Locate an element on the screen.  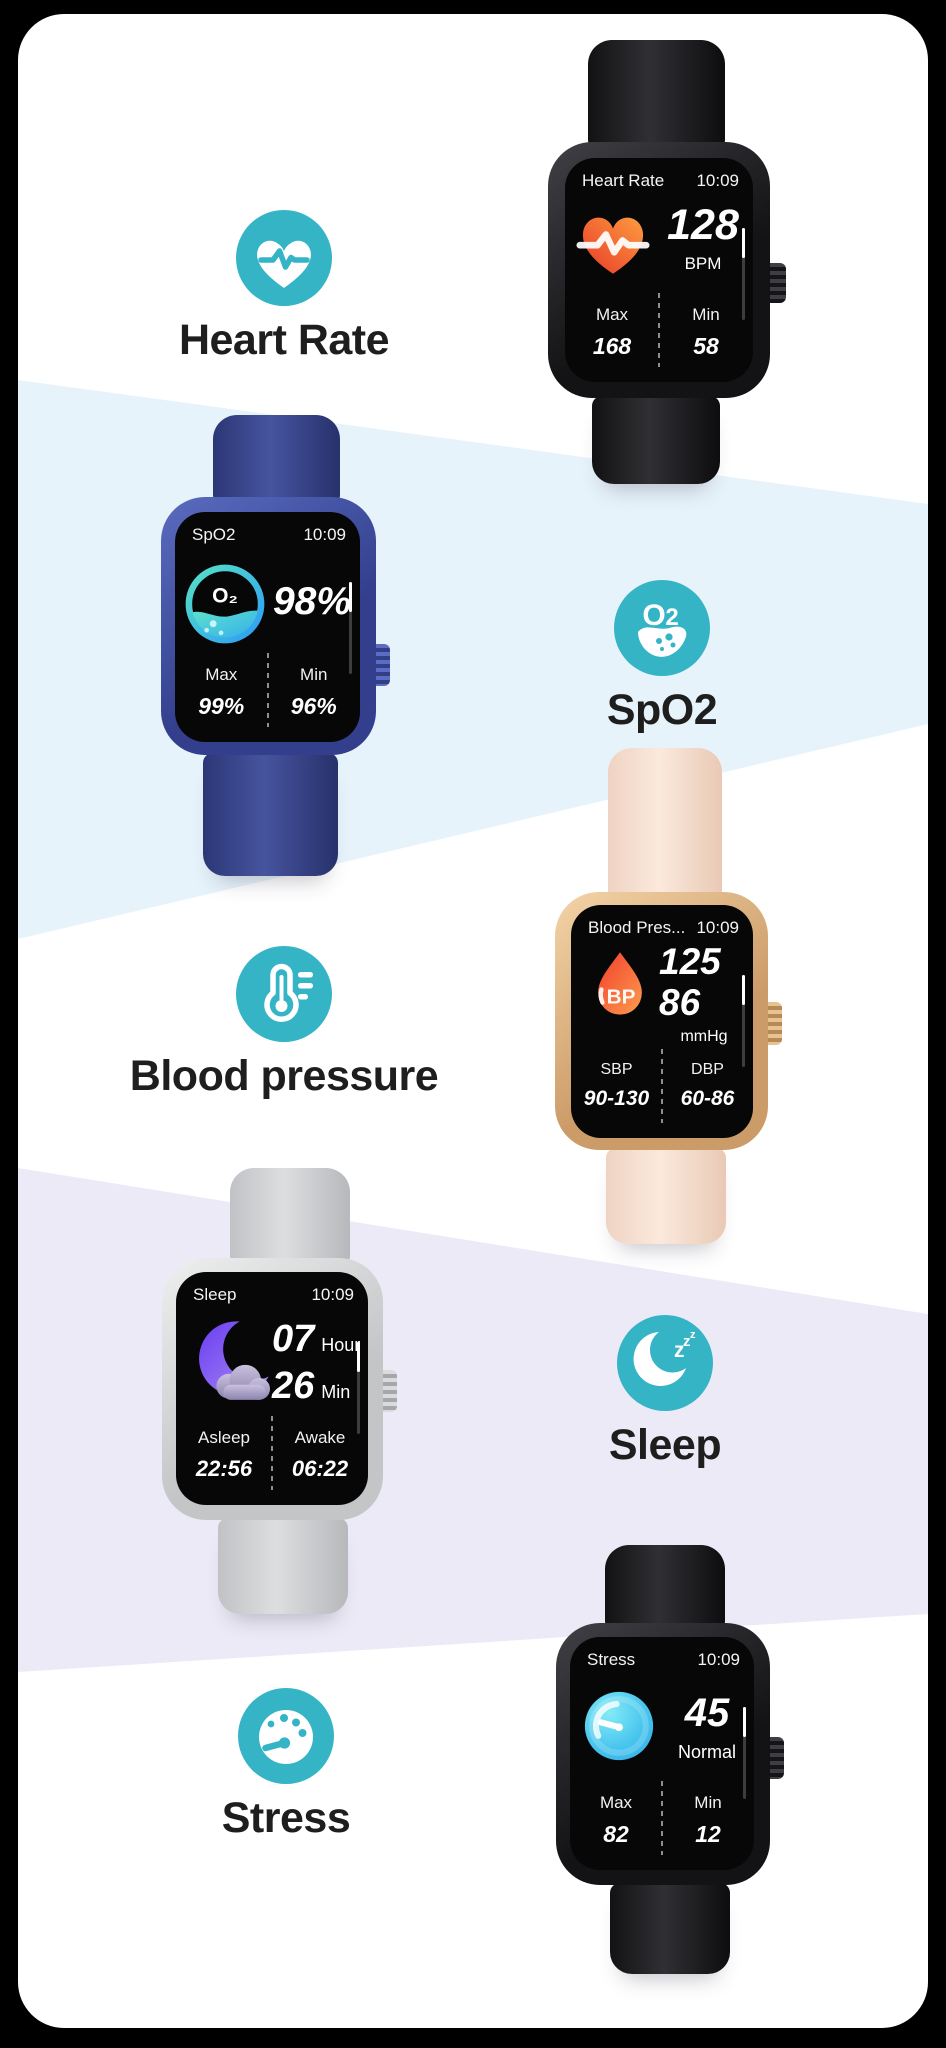
svg-text: O₂ is located at coordinates (225, 596).